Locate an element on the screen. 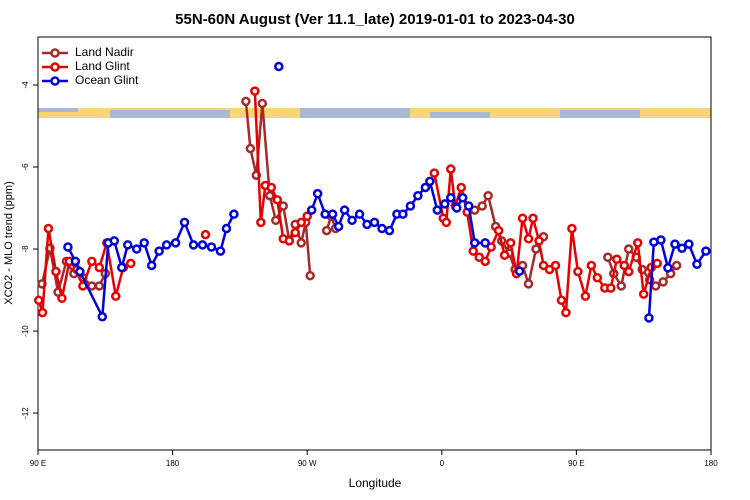 Image resolution: width=750 pixels, height=500 pixels. y-axis-label: XCO2 - MLO trend (ppm) is located at coordinates (9, 242).